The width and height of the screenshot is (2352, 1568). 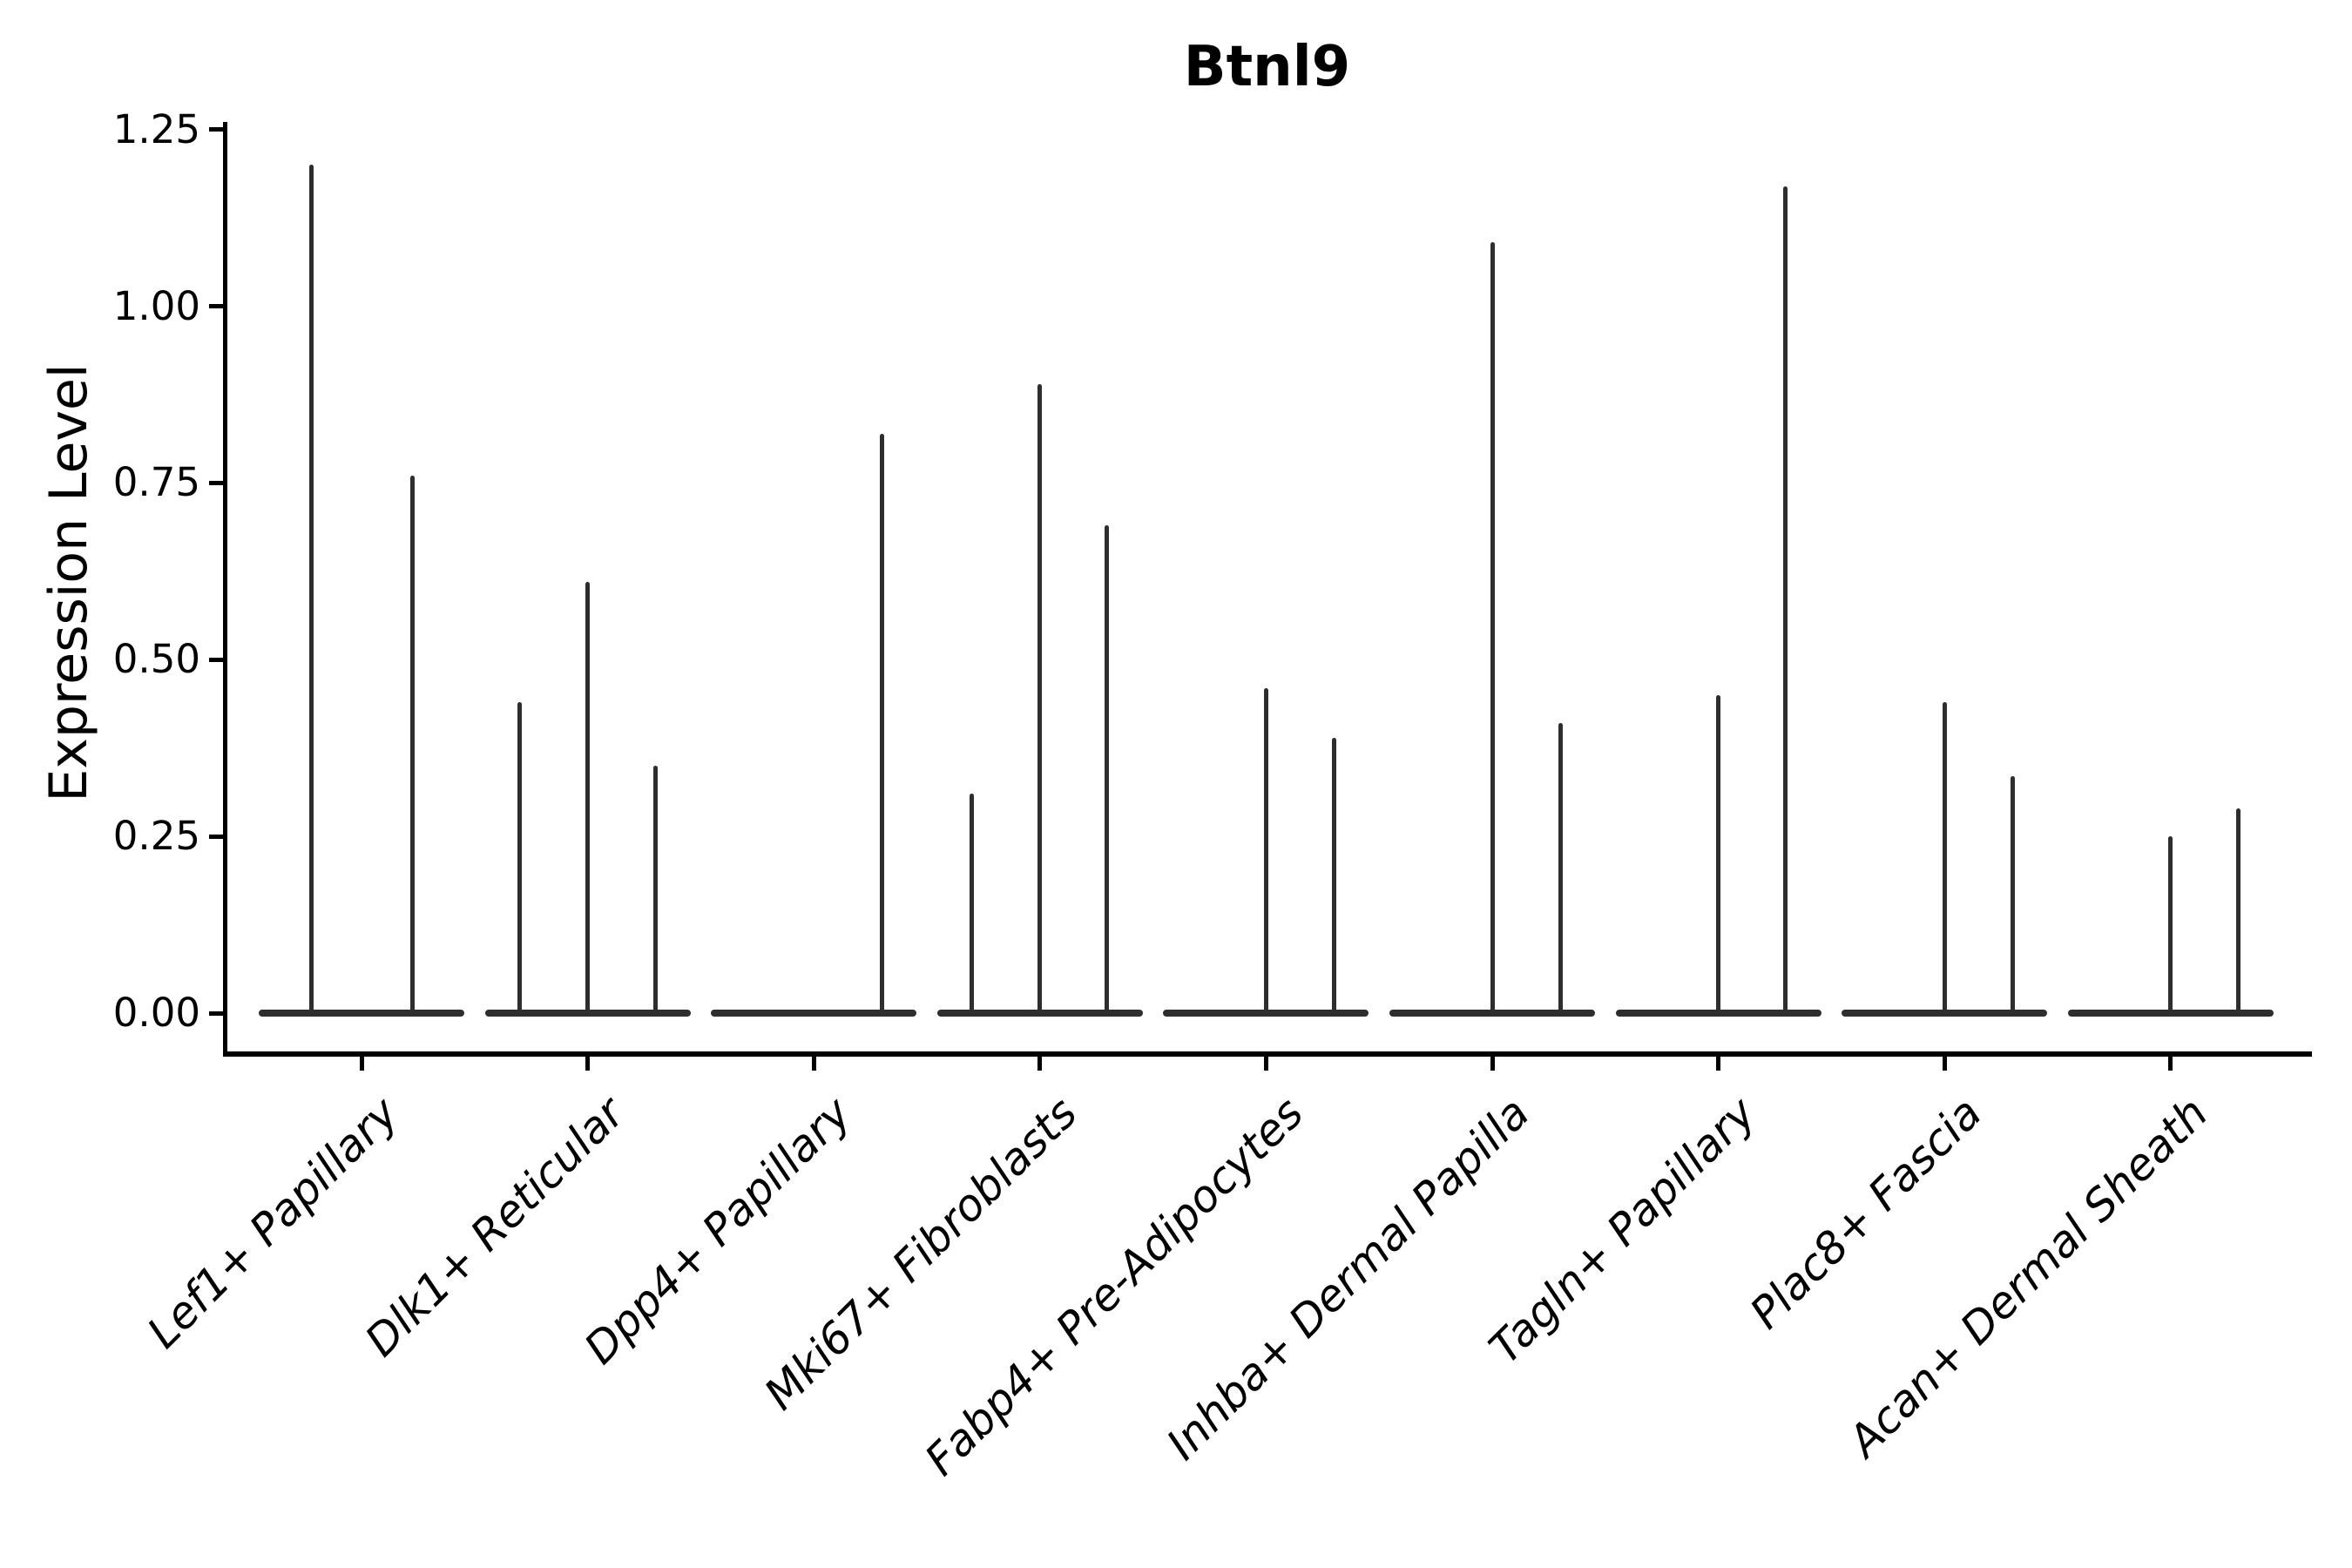 I want to click on x-tick-label: Fabp4+ Pre-Adipocytes, so click(x=1114, y=1286).